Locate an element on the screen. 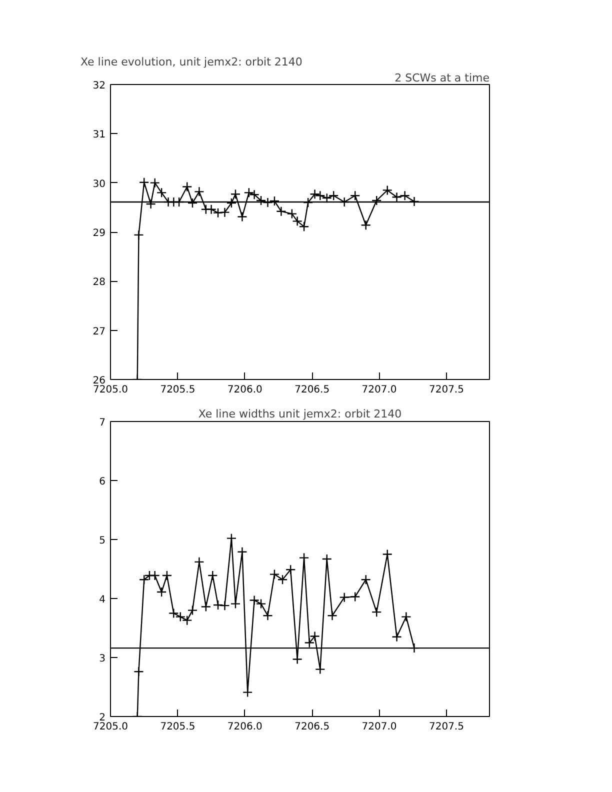 This screenshot has width=612, height=792. y-tick-label: 7 is located at coordinates (102, 423).